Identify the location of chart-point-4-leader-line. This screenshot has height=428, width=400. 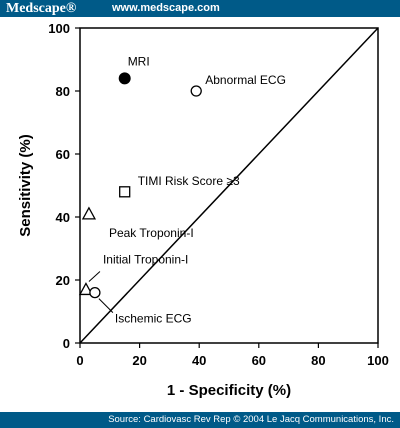
(94, 276).